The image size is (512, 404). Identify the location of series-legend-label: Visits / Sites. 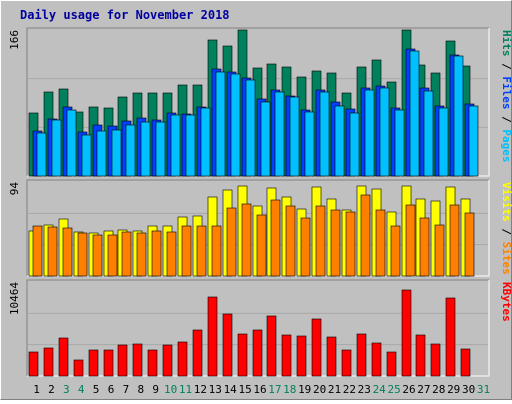
(506, 228).